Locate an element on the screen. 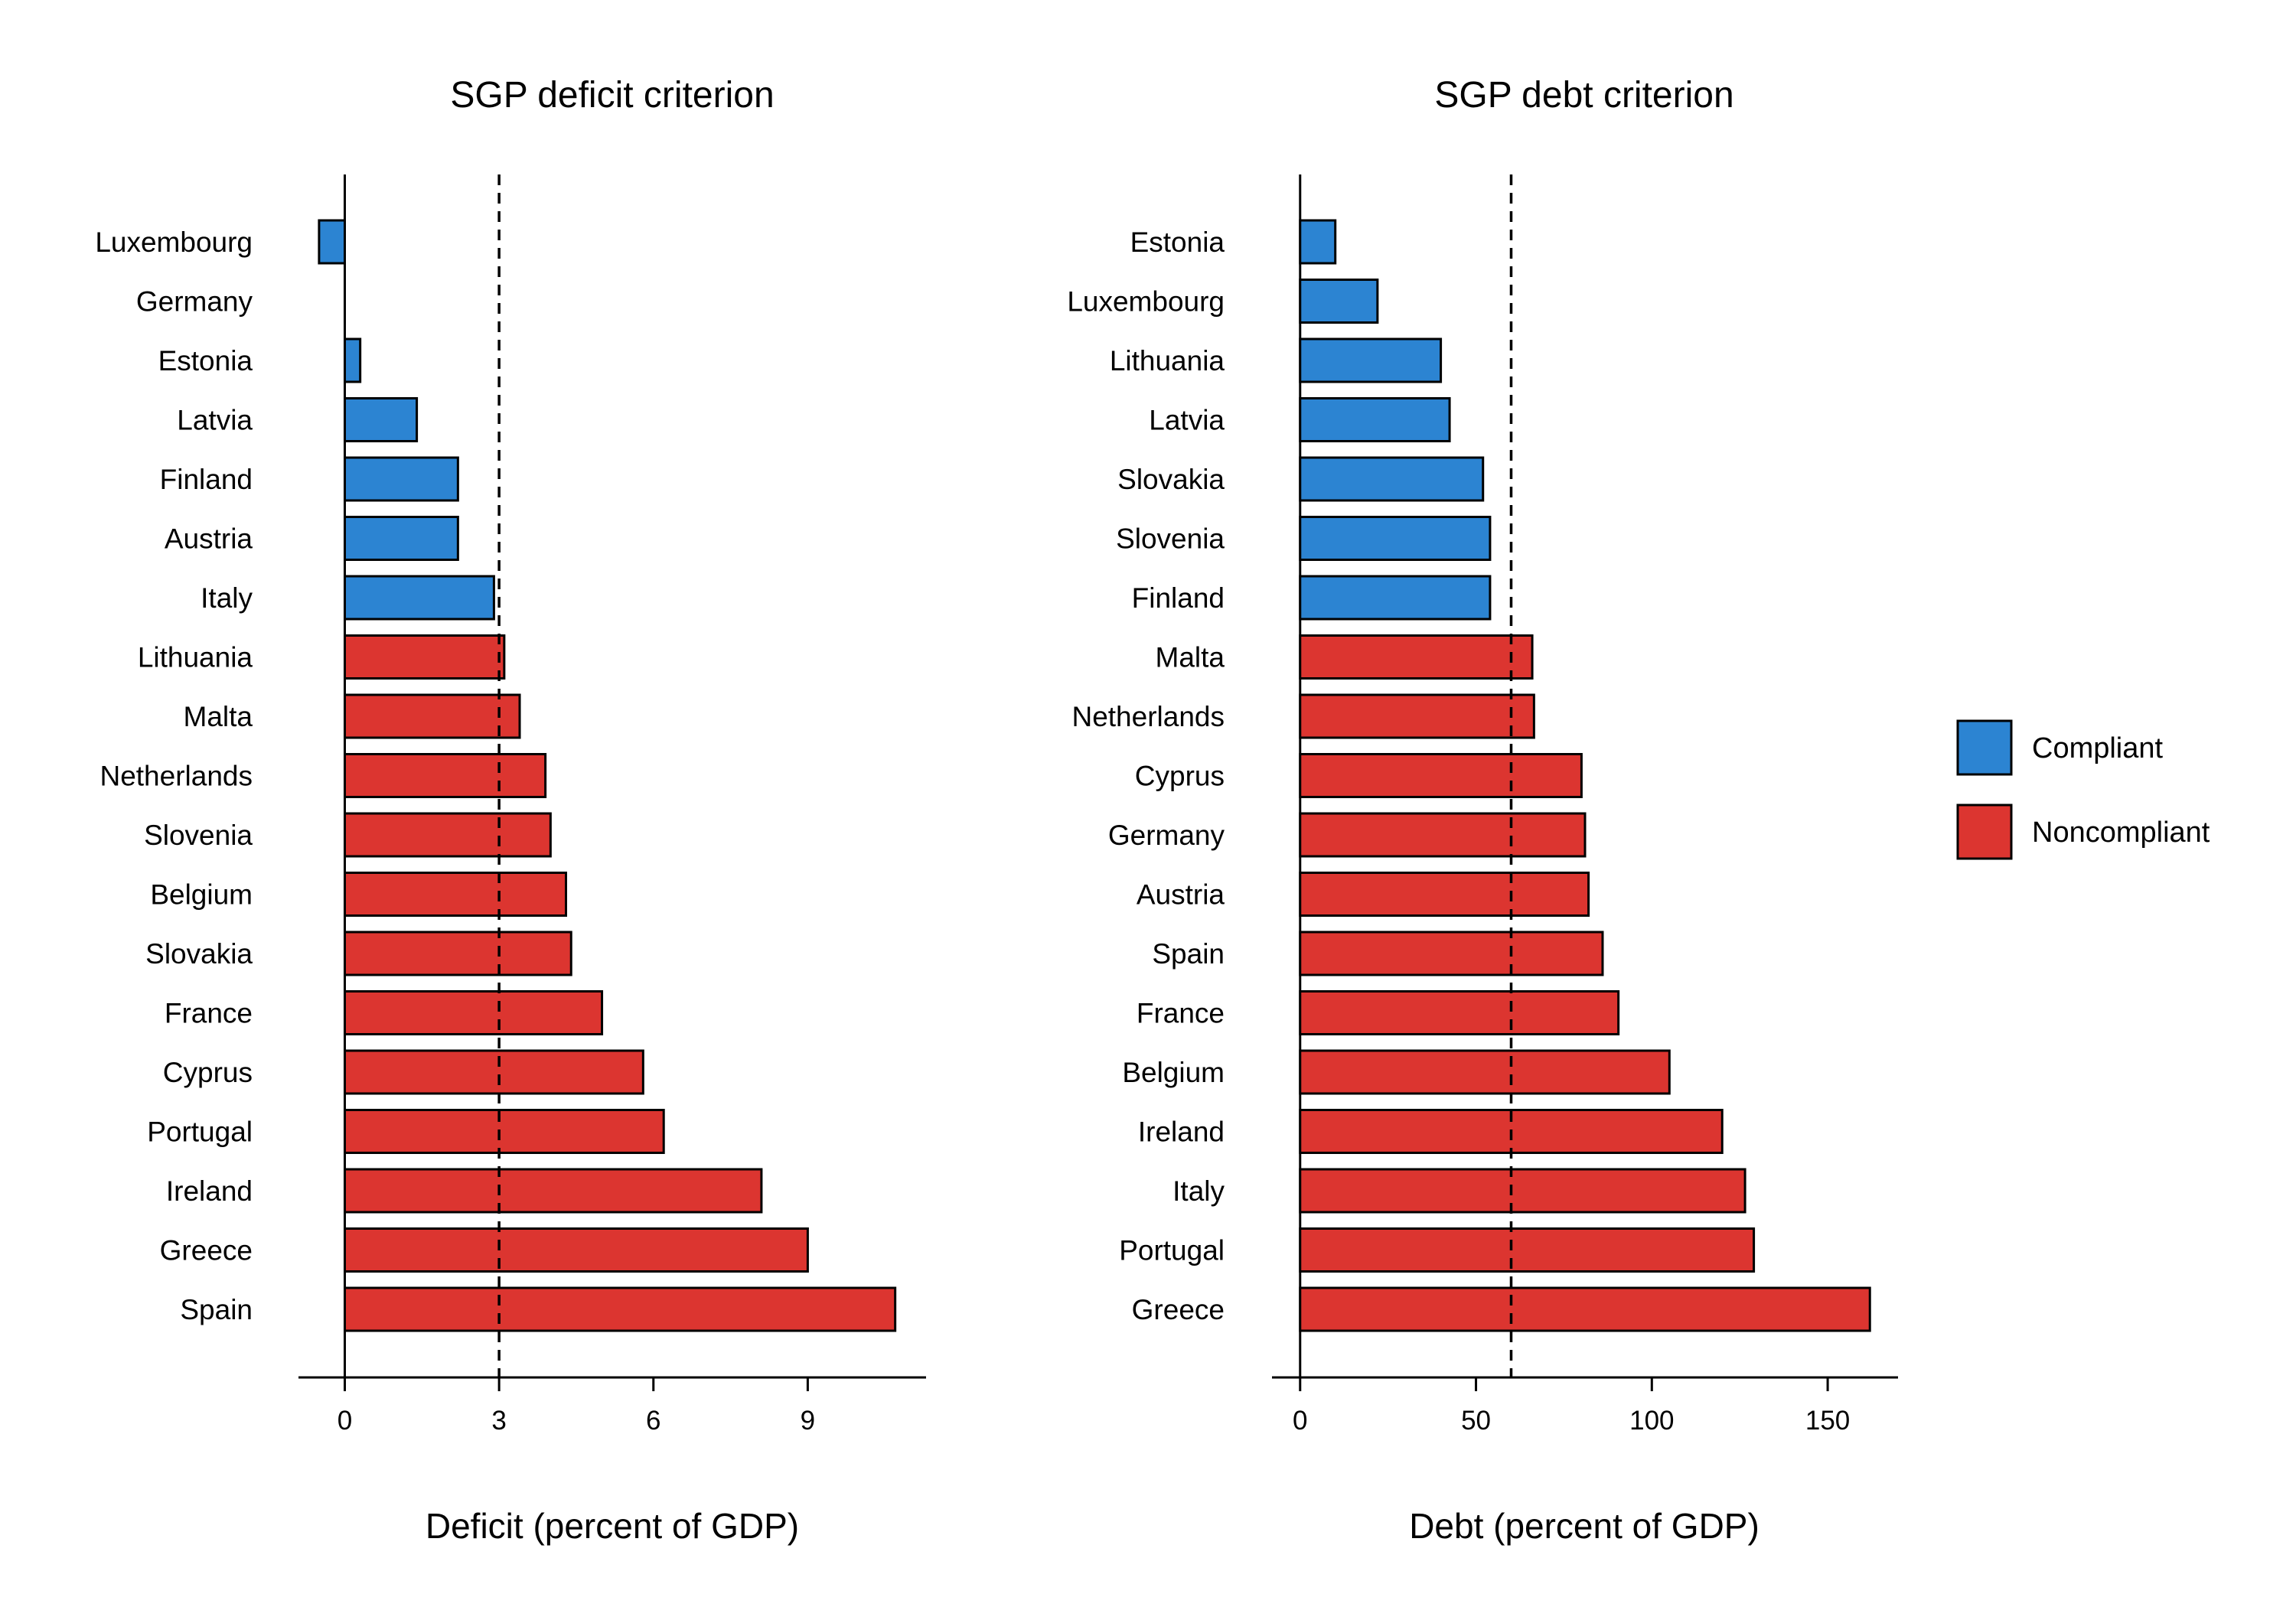 This screenshot has height=1607, width=2296. legend-swatch-compliant is located at coordinates (1984, 747).